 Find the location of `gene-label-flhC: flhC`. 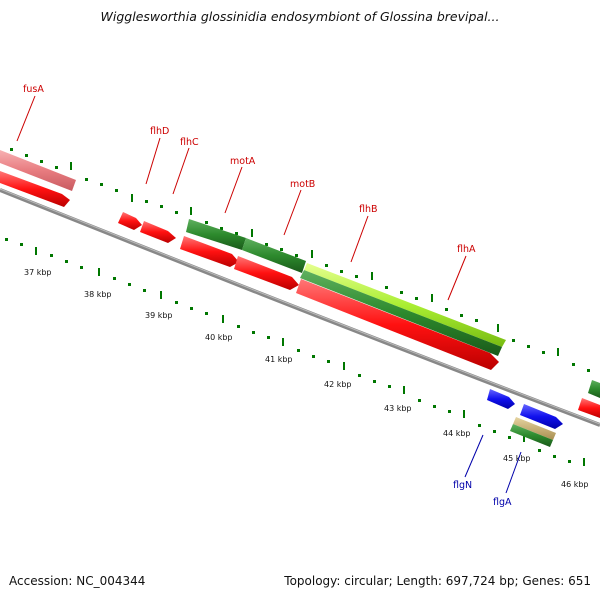

gene-label-flhC: flhC is located at coordinates (189, 142).